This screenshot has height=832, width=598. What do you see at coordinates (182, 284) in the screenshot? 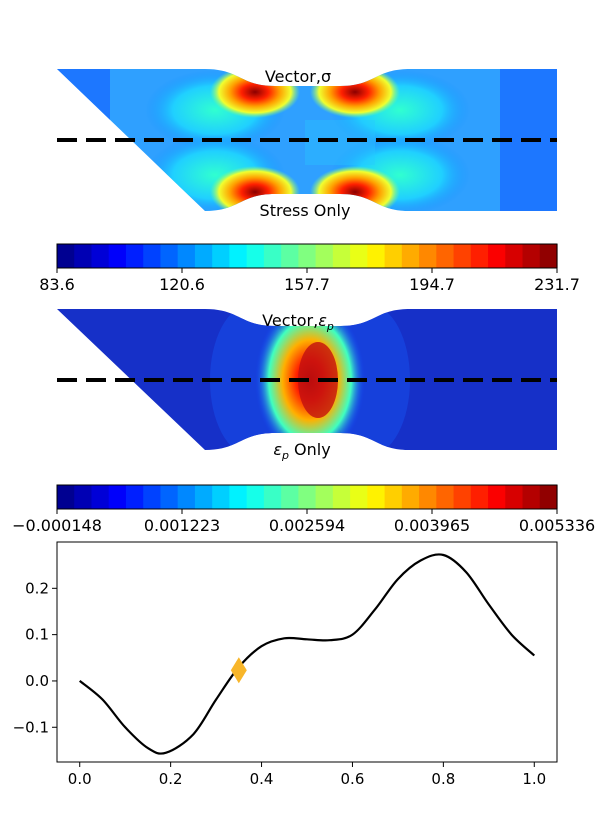
I see `colorbar-tick-label: 120.6` at bounding box center [182, 284].